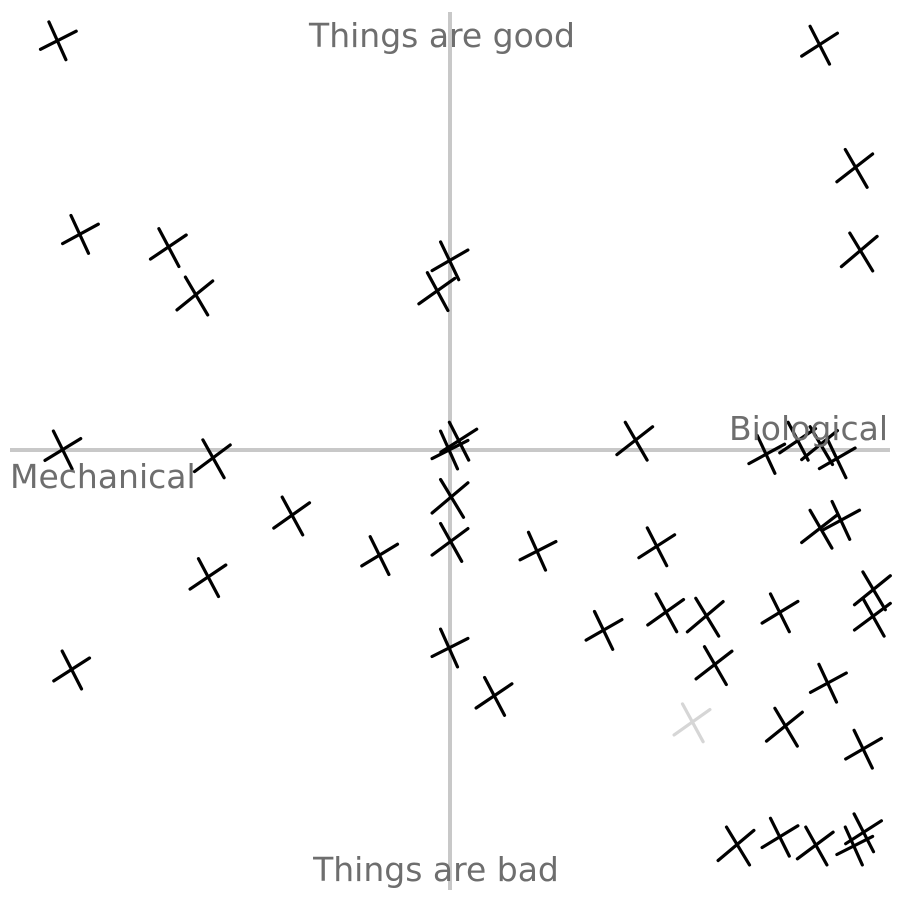  What do you see at coordinates (441, 35) in the screenshot?
I see `axis-label-top: Things are good` at bounding box center [441, 35].